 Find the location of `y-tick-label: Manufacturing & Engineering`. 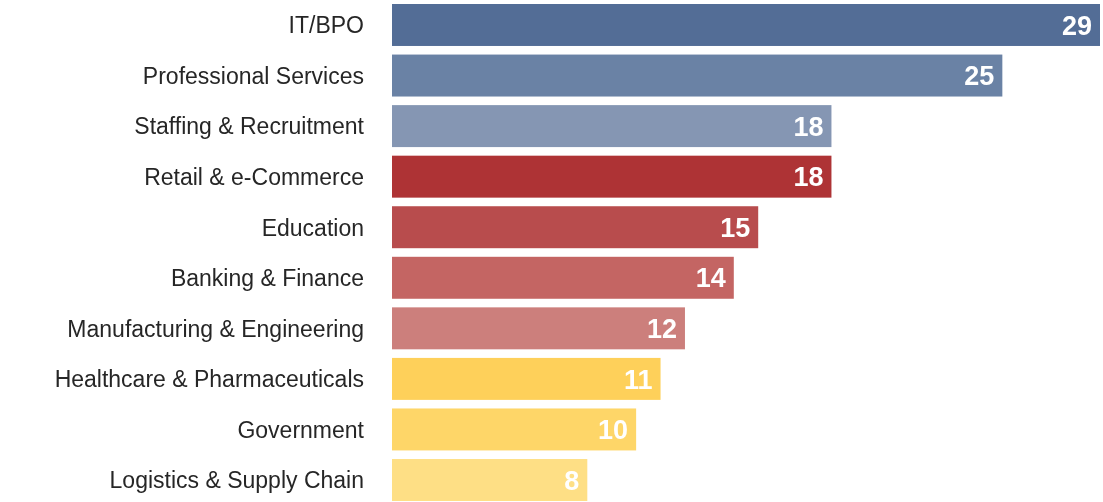

y-tick-label: Manufacturing & Engineering is located at coordinates (215, 328).